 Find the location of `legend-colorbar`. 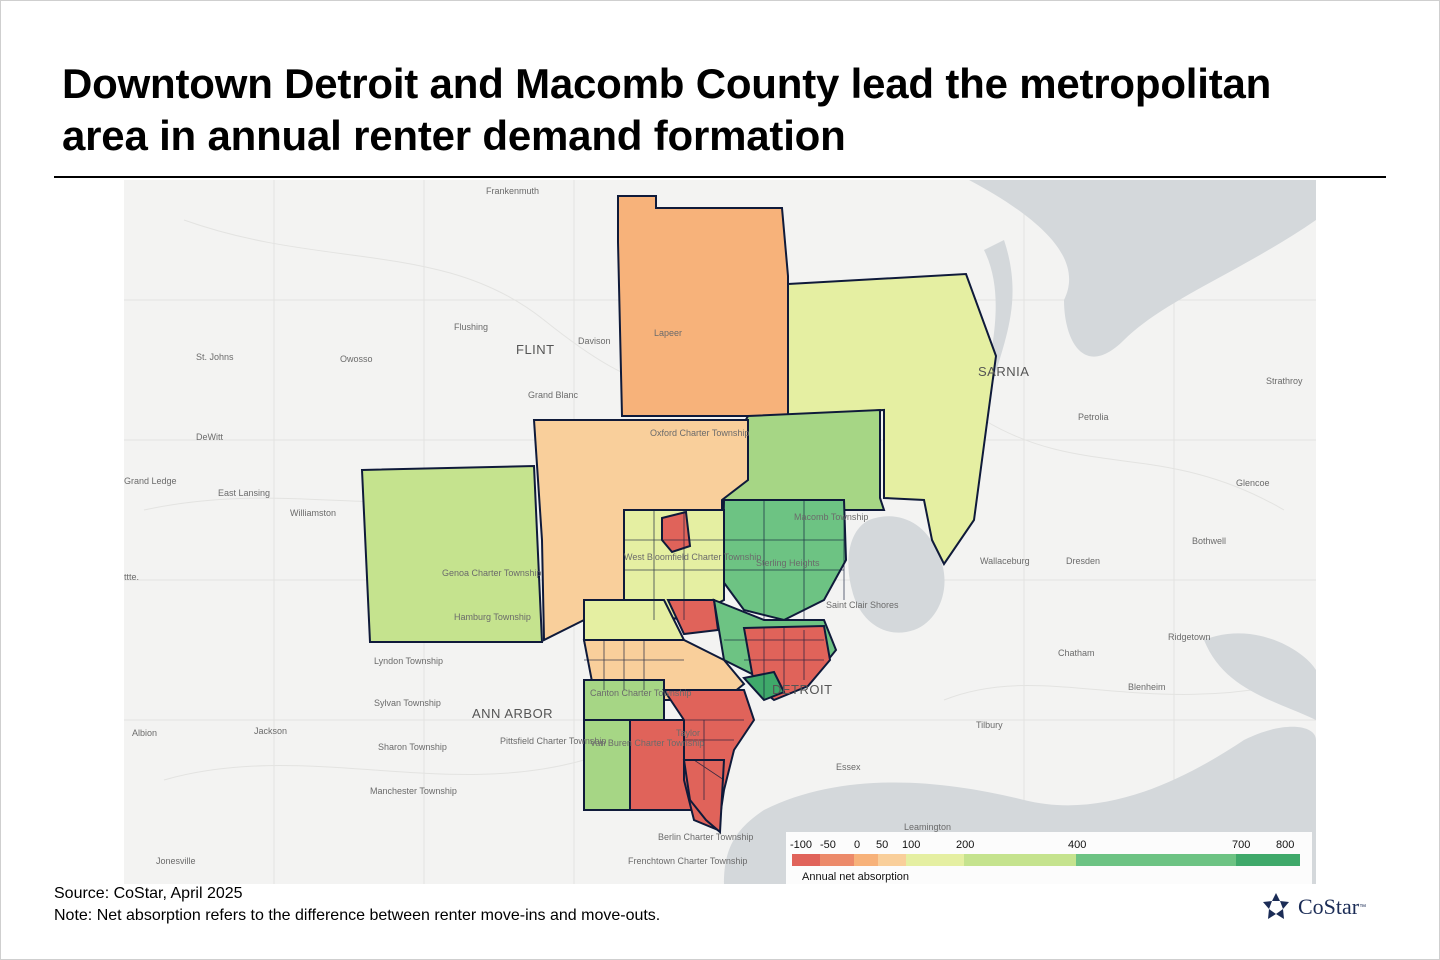

legend-colorbar is located at coordinates (1046, 860).